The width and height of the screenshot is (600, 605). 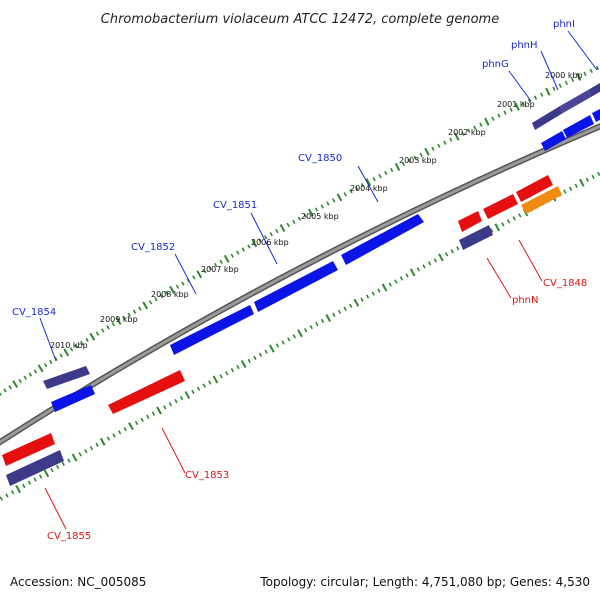 What do you see at coordinates (35, 468) in the screenshot?
I see `gene-cv1855` at bounding box center [35, 468].